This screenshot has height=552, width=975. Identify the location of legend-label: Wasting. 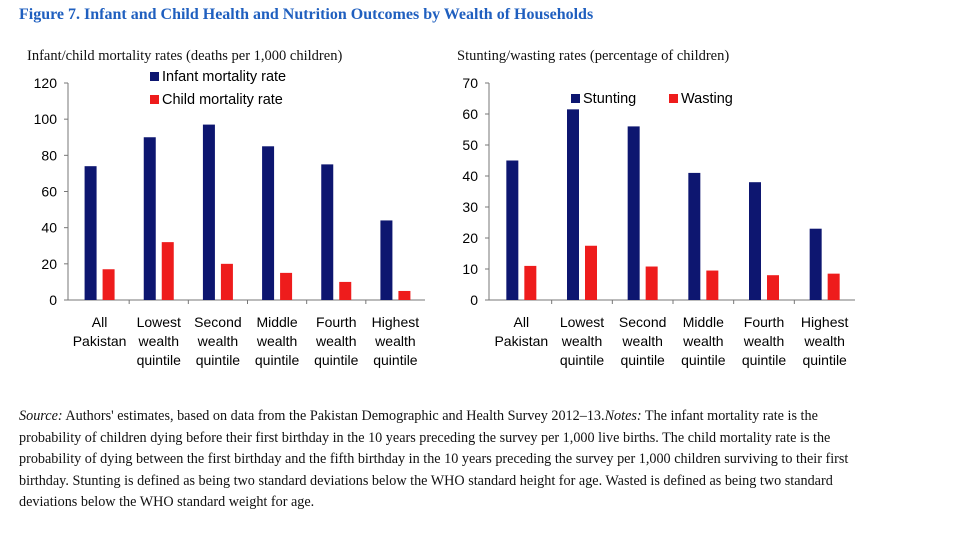
(707, 99).